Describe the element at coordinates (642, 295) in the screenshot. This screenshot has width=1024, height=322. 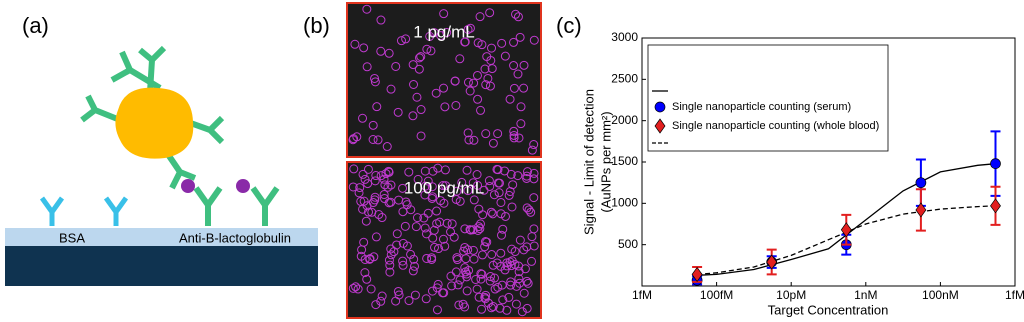
I see `x-tick-label: 1fM` at that location.